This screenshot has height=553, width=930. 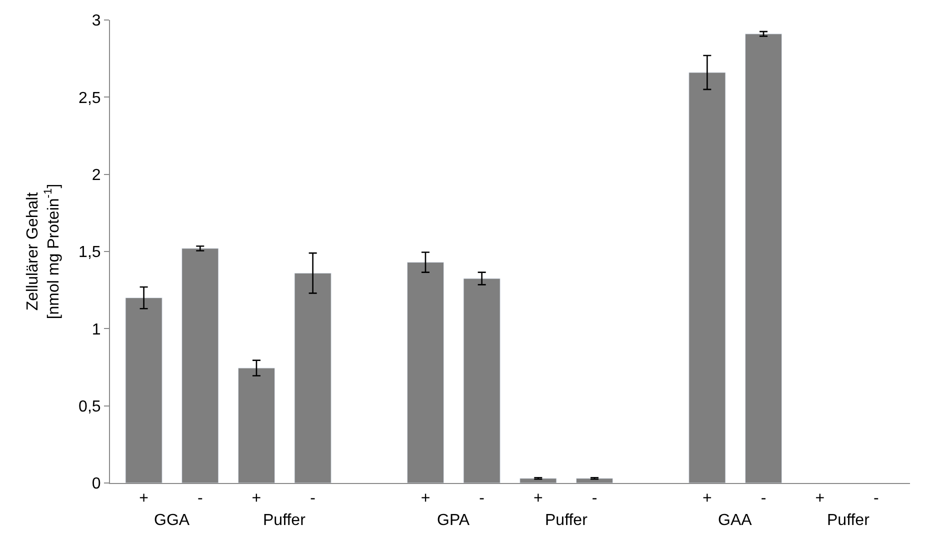 I want to click on y-tick-label: 2,5, so click(x=89, y=98).